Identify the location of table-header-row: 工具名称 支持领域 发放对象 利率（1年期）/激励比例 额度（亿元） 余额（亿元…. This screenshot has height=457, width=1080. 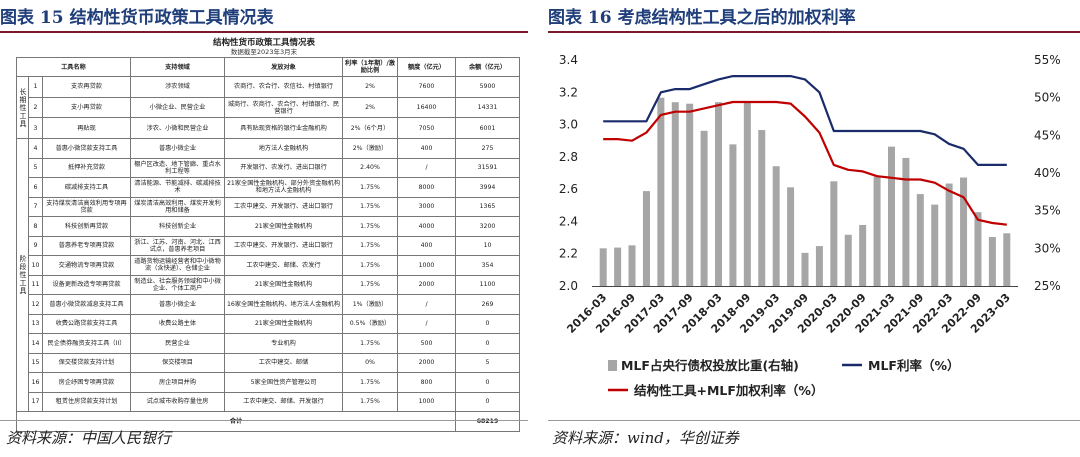
(268, 67).